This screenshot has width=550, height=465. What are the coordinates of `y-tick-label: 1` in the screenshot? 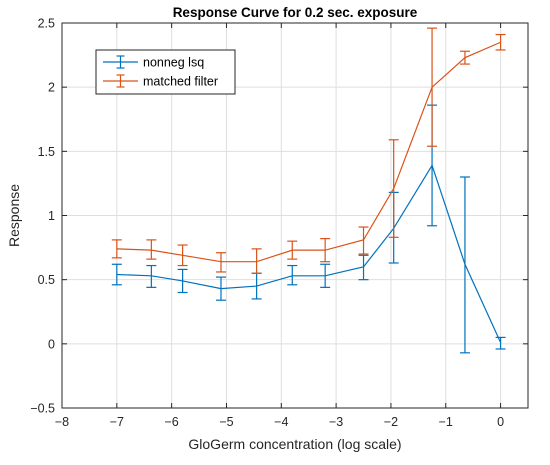 It's located at (51, 216).